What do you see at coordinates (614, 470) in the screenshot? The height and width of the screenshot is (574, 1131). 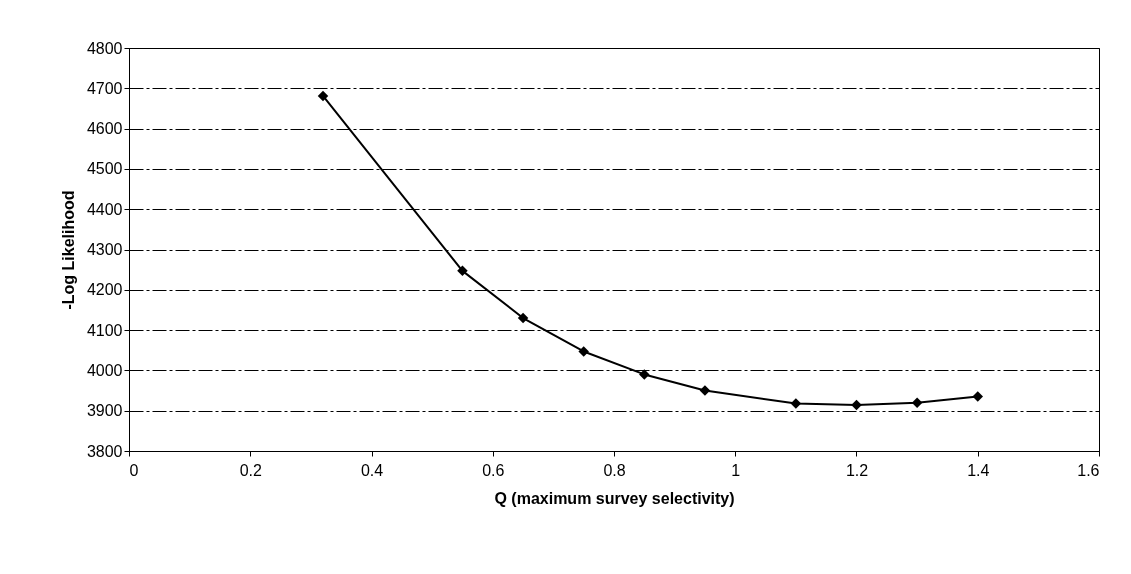 I see `x-tick-label: 0.8` at bounding box center [614, 470].